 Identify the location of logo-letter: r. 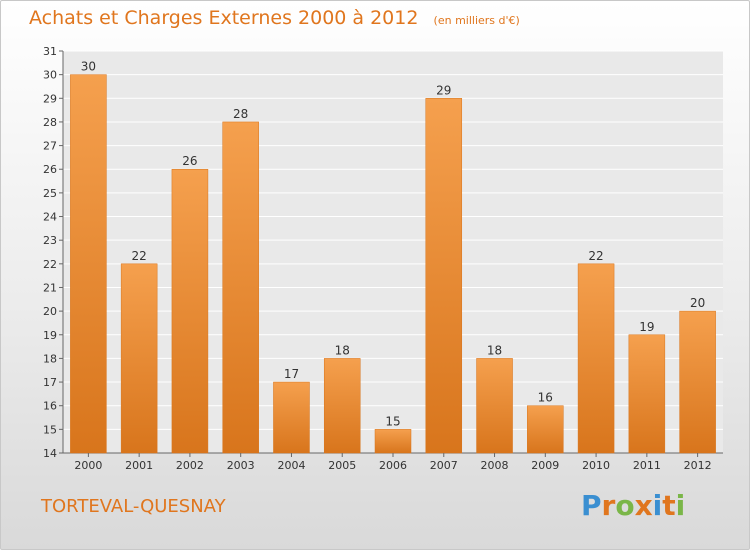
(608, 505).